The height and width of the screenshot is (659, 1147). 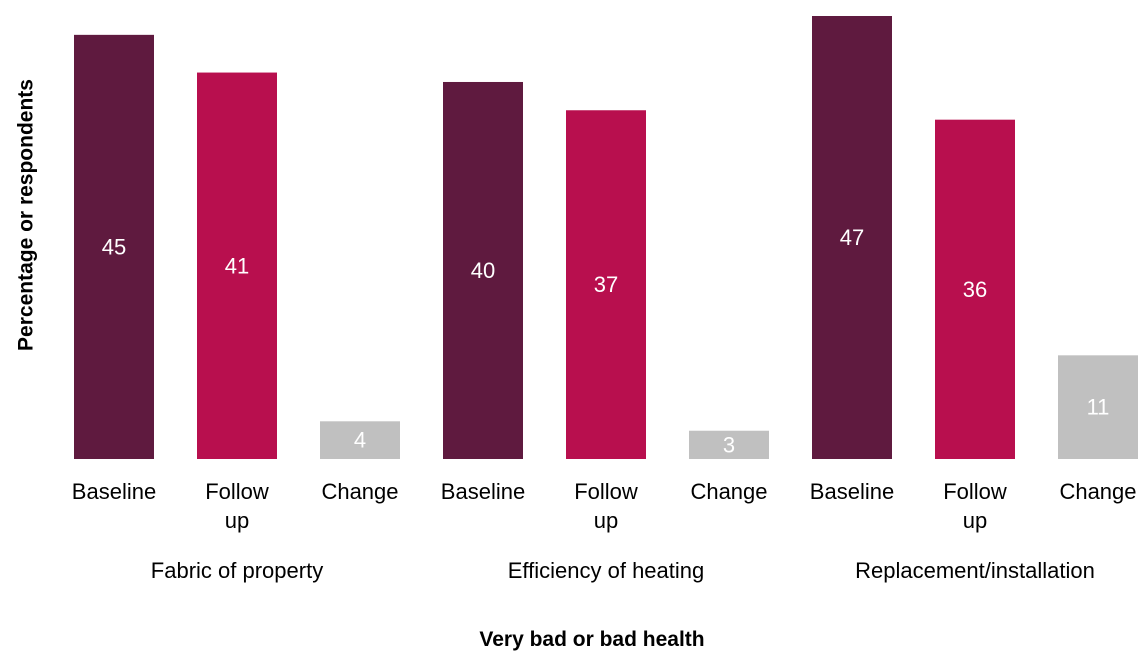 I want to click on bar-0-follow-up, so click(x=237, y=265).